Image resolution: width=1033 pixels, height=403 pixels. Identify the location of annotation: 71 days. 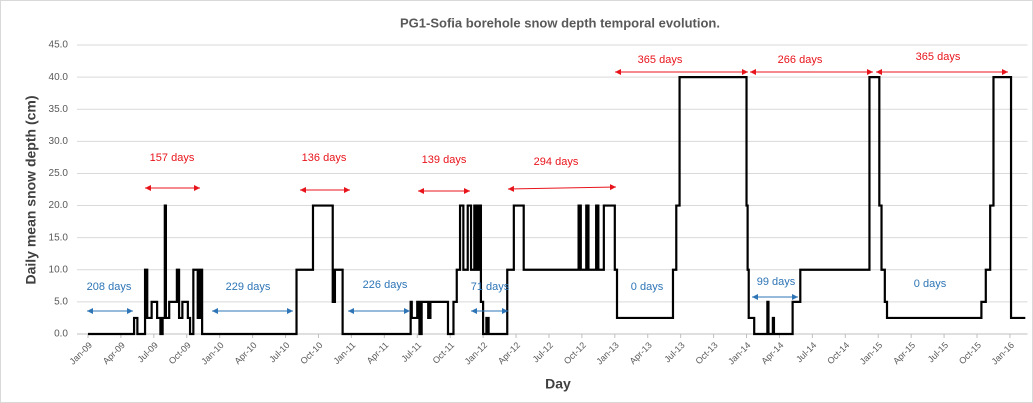
(490, 287).